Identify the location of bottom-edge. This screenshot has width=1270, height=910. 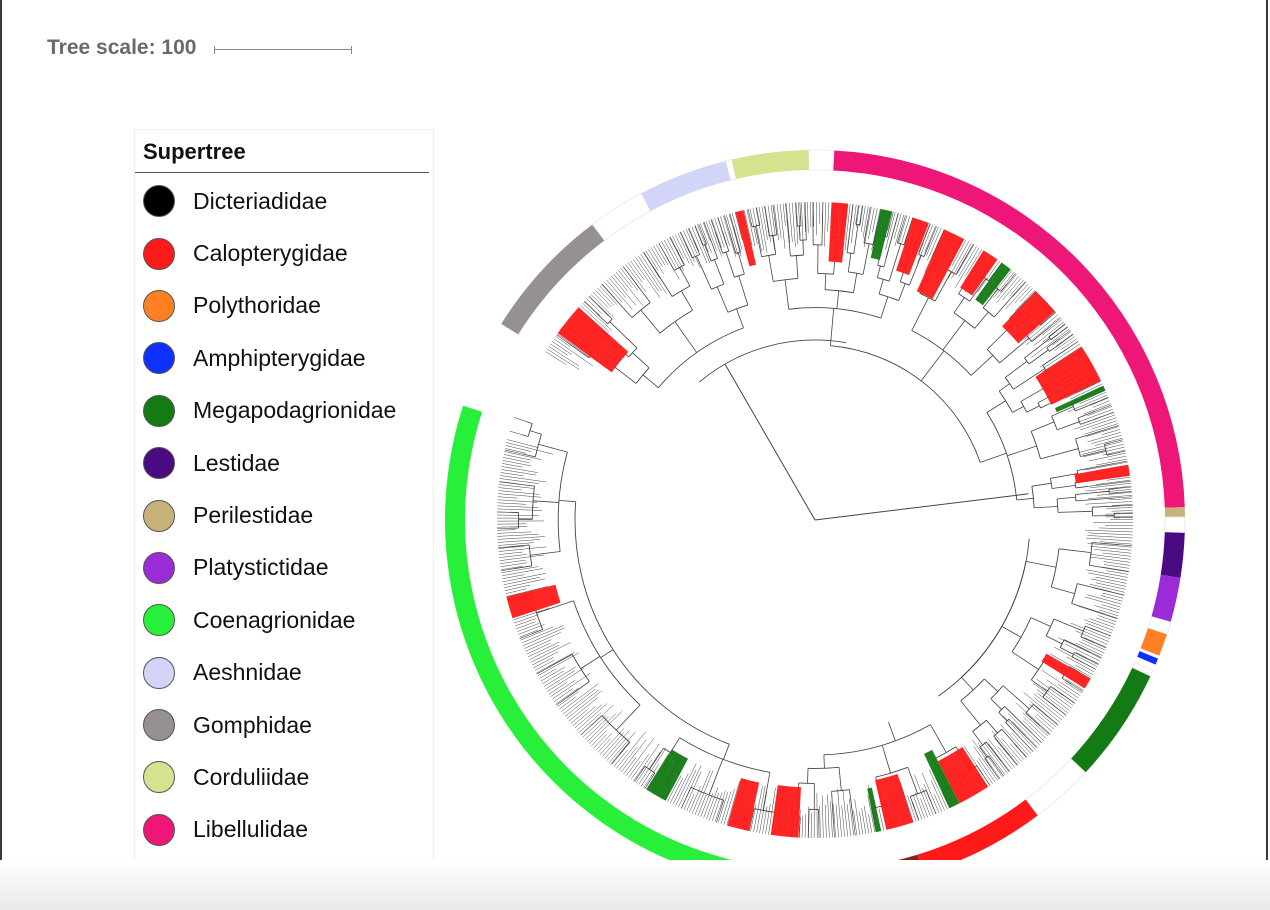
(635, 885).